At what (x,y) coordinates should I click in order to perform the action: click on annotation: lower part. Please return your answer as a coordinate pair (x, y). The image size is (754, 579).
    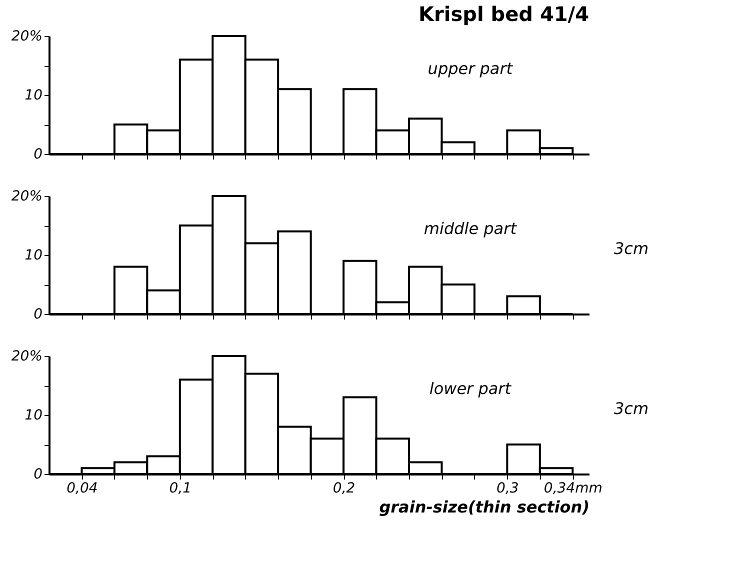
    Looking at the image, I should click on (470, 388).